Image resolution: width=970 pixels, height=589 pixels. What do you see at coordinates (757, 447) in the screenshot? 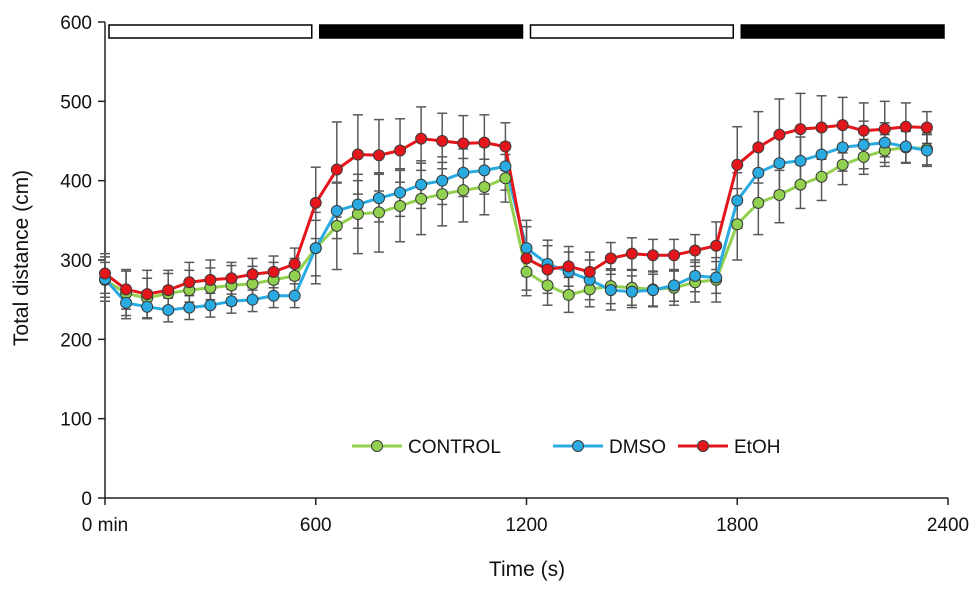
I see `legend-label-etoh: EtOH` at bounding box center [757, 447].